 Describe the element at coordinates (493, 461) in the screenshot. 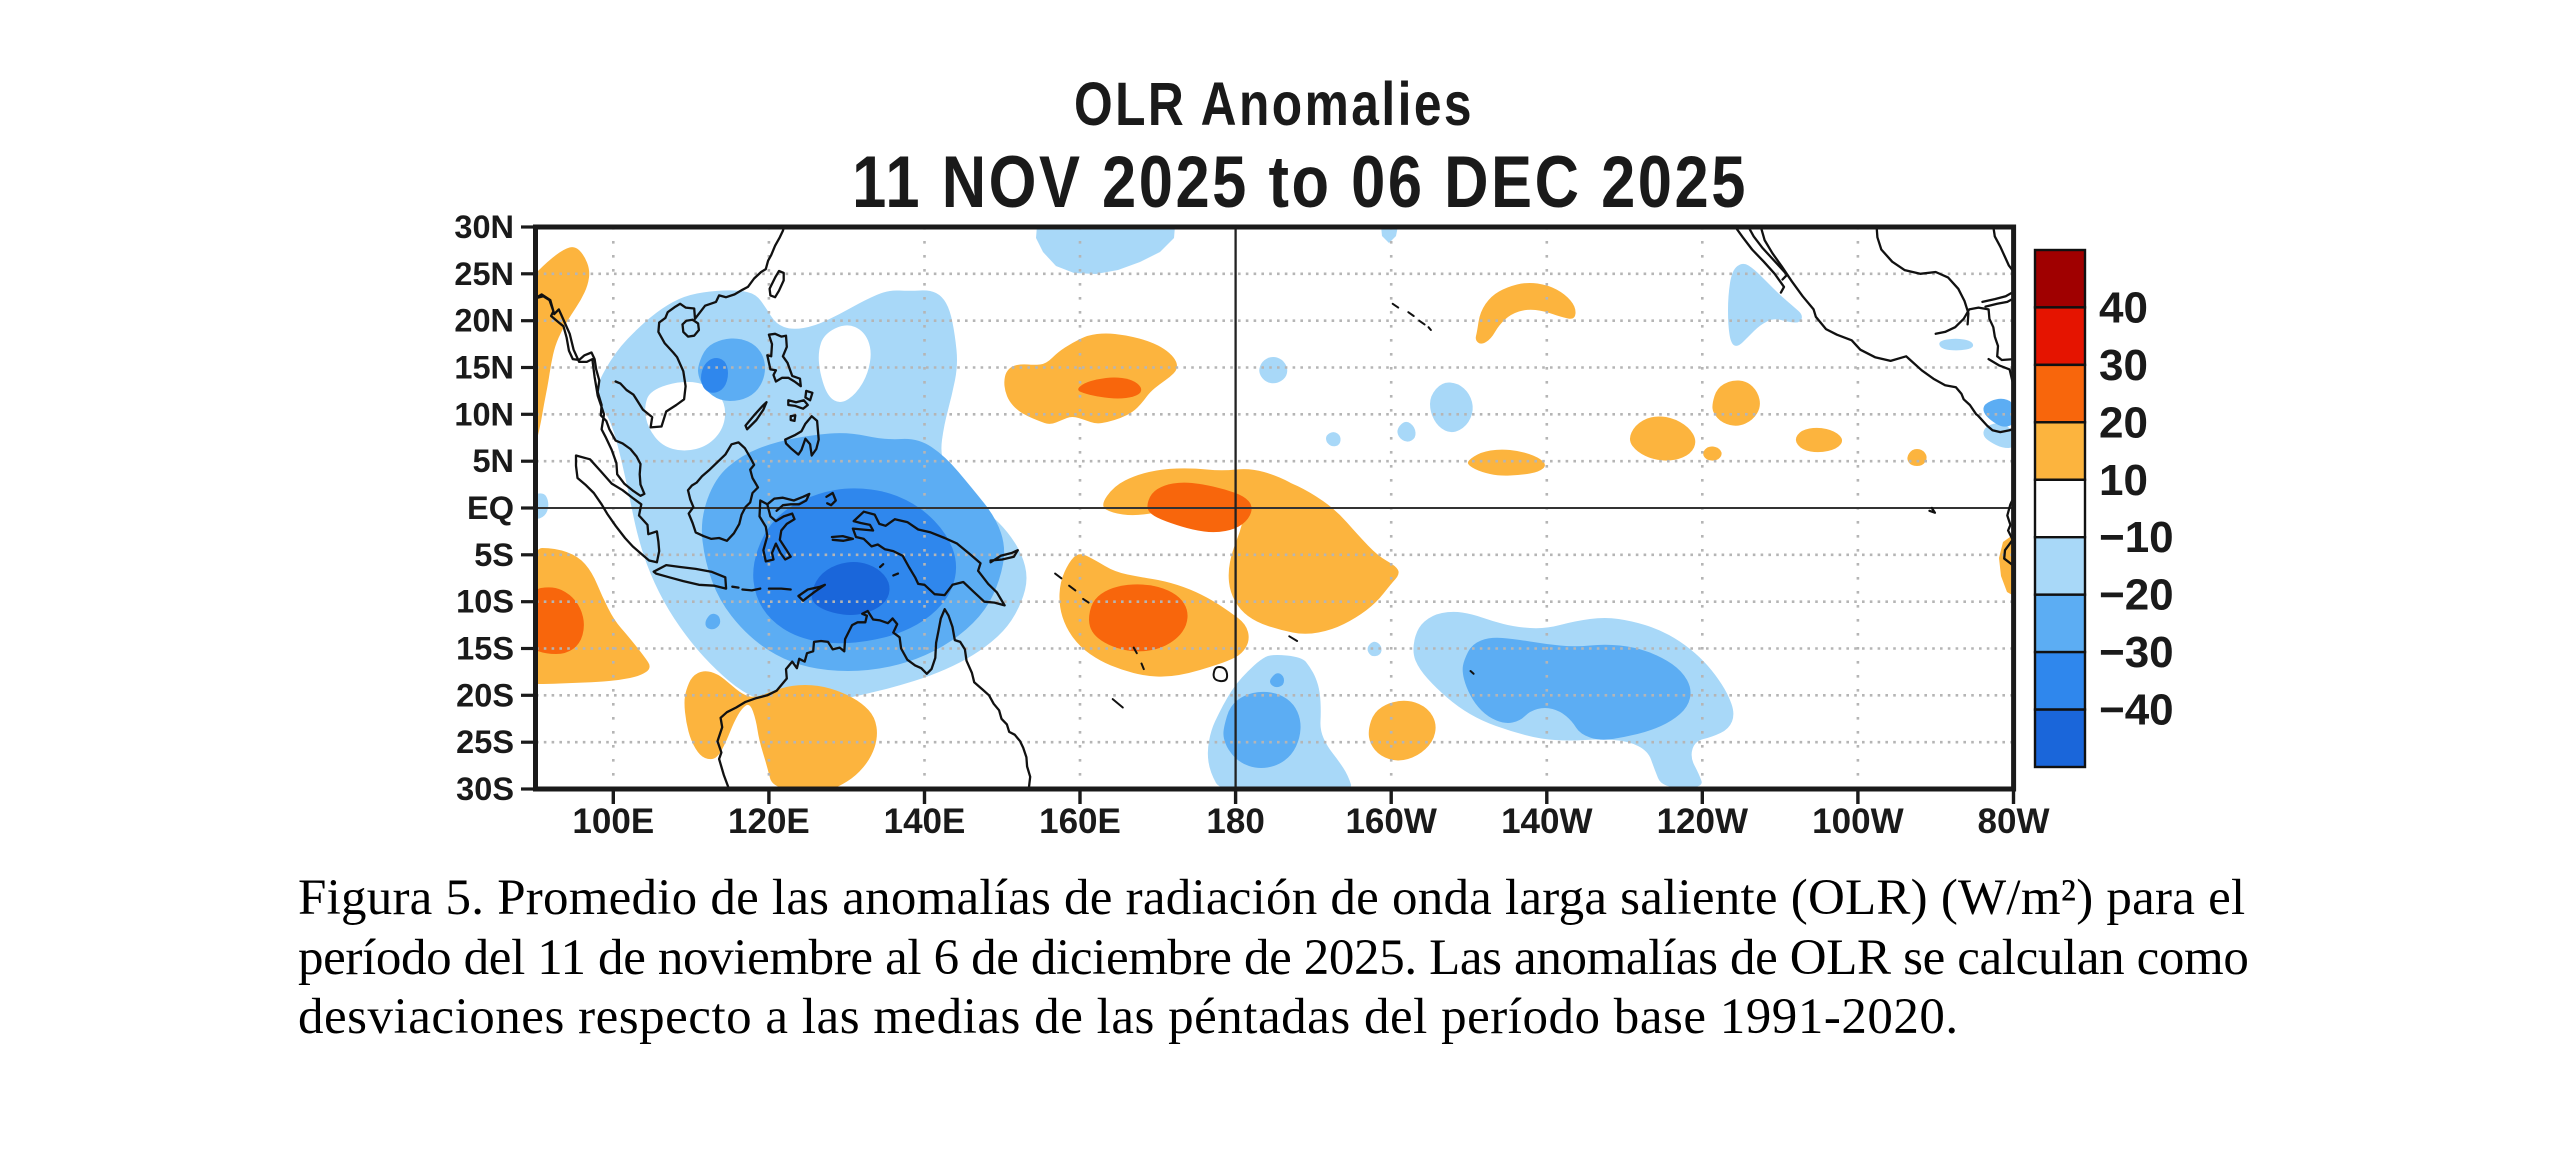

I see `svg-text: 5N` at that location.